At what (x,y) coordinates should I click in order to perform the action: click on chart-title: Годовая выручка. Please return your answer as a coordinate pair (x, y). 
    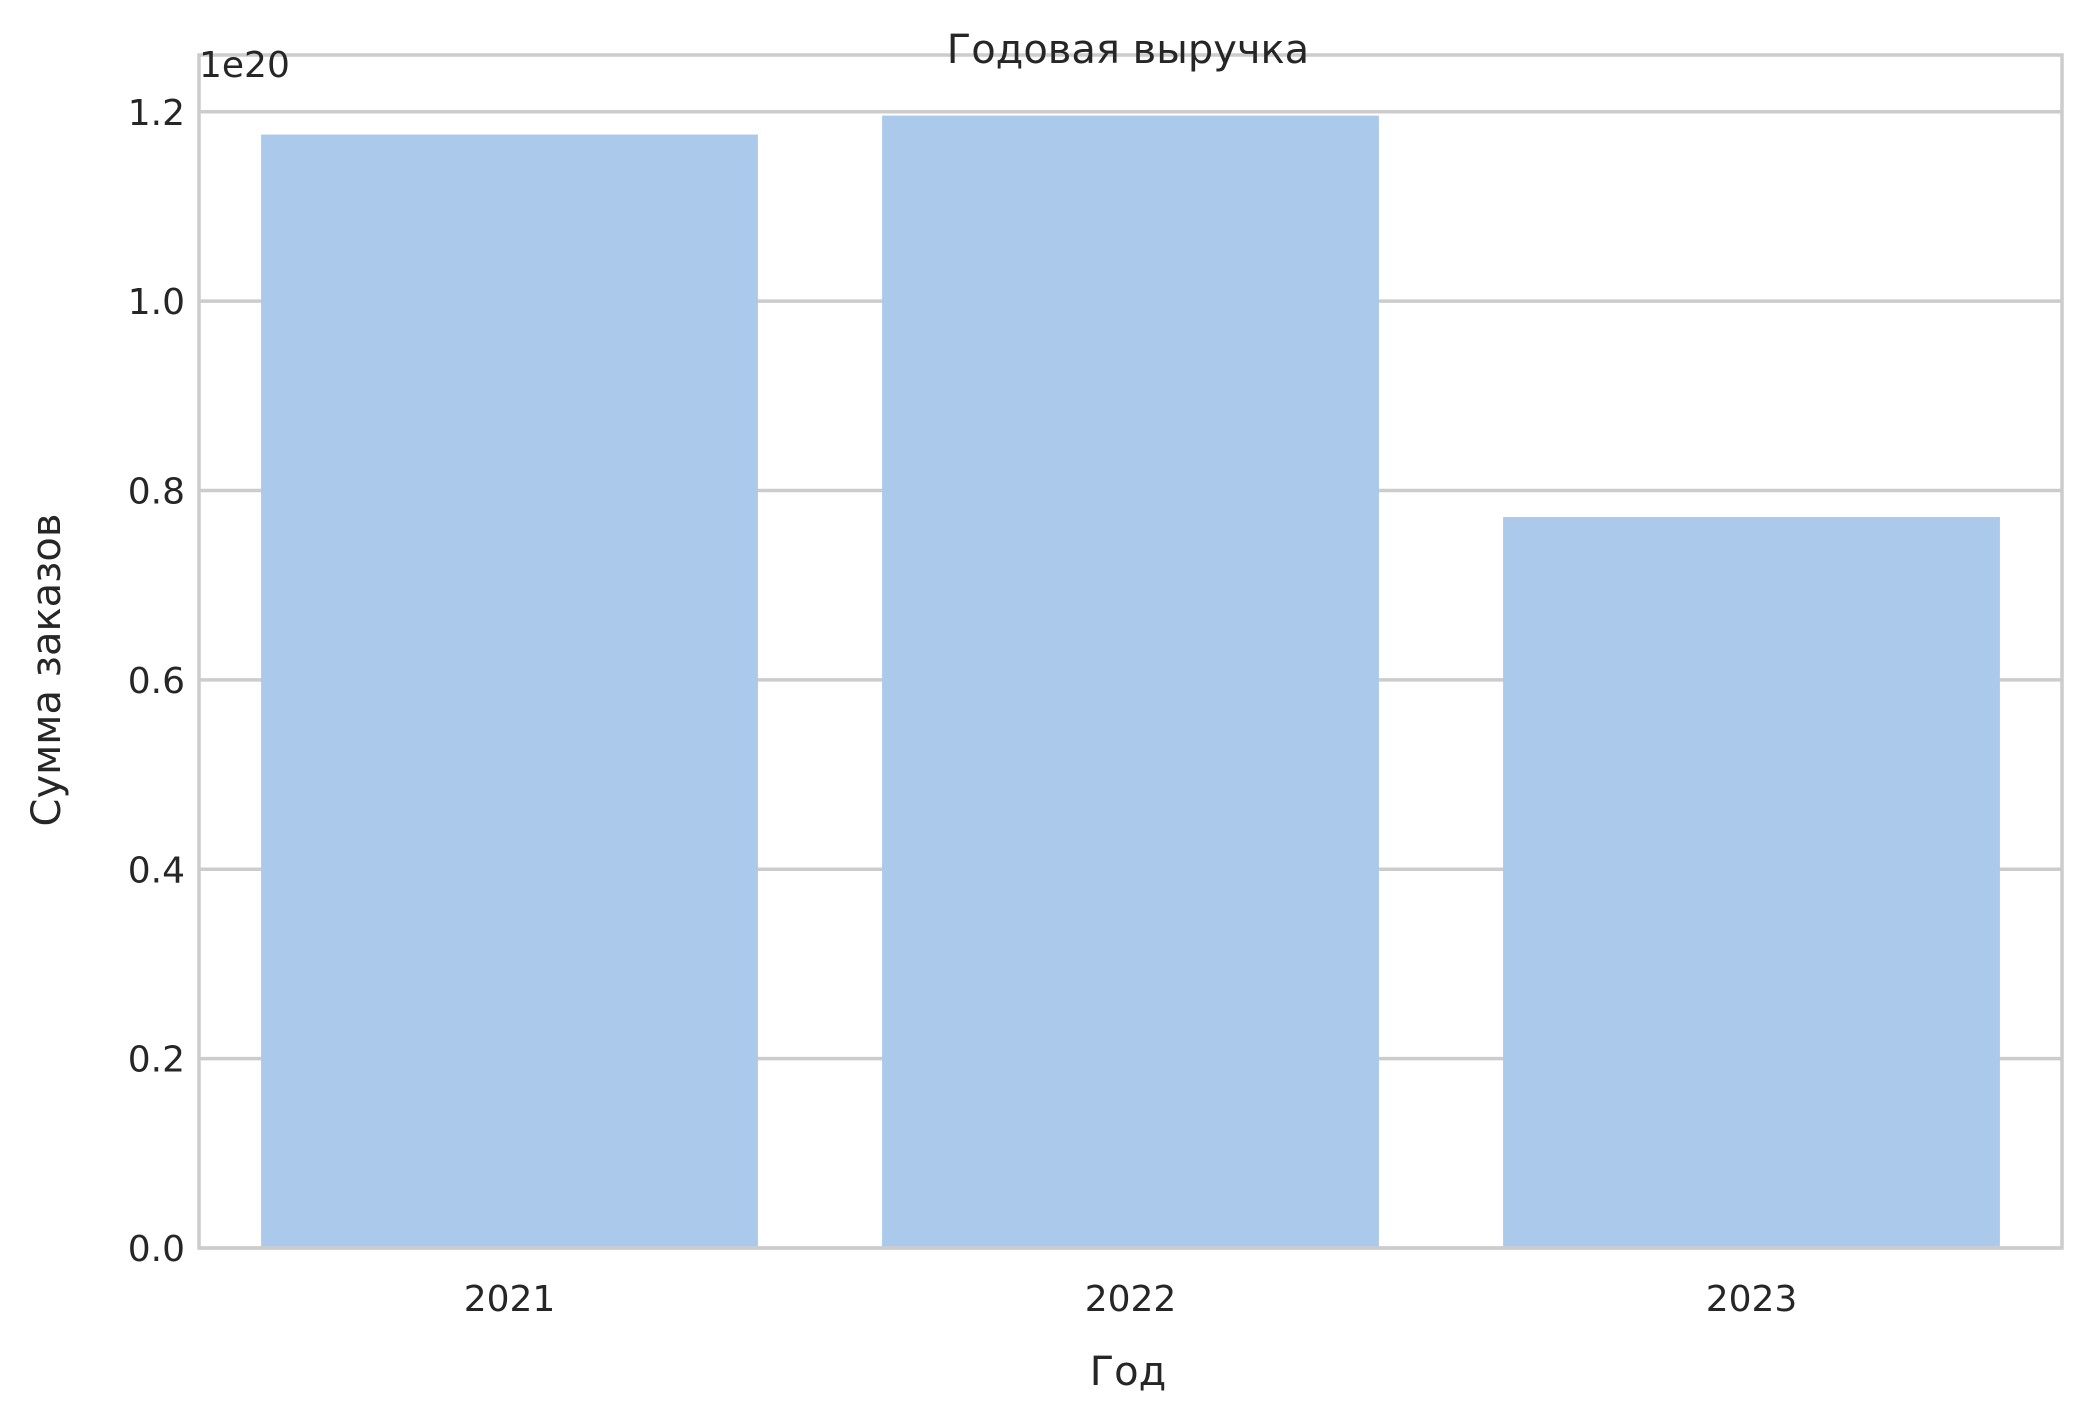
    Looking at the image, I should click on (1128, 50).